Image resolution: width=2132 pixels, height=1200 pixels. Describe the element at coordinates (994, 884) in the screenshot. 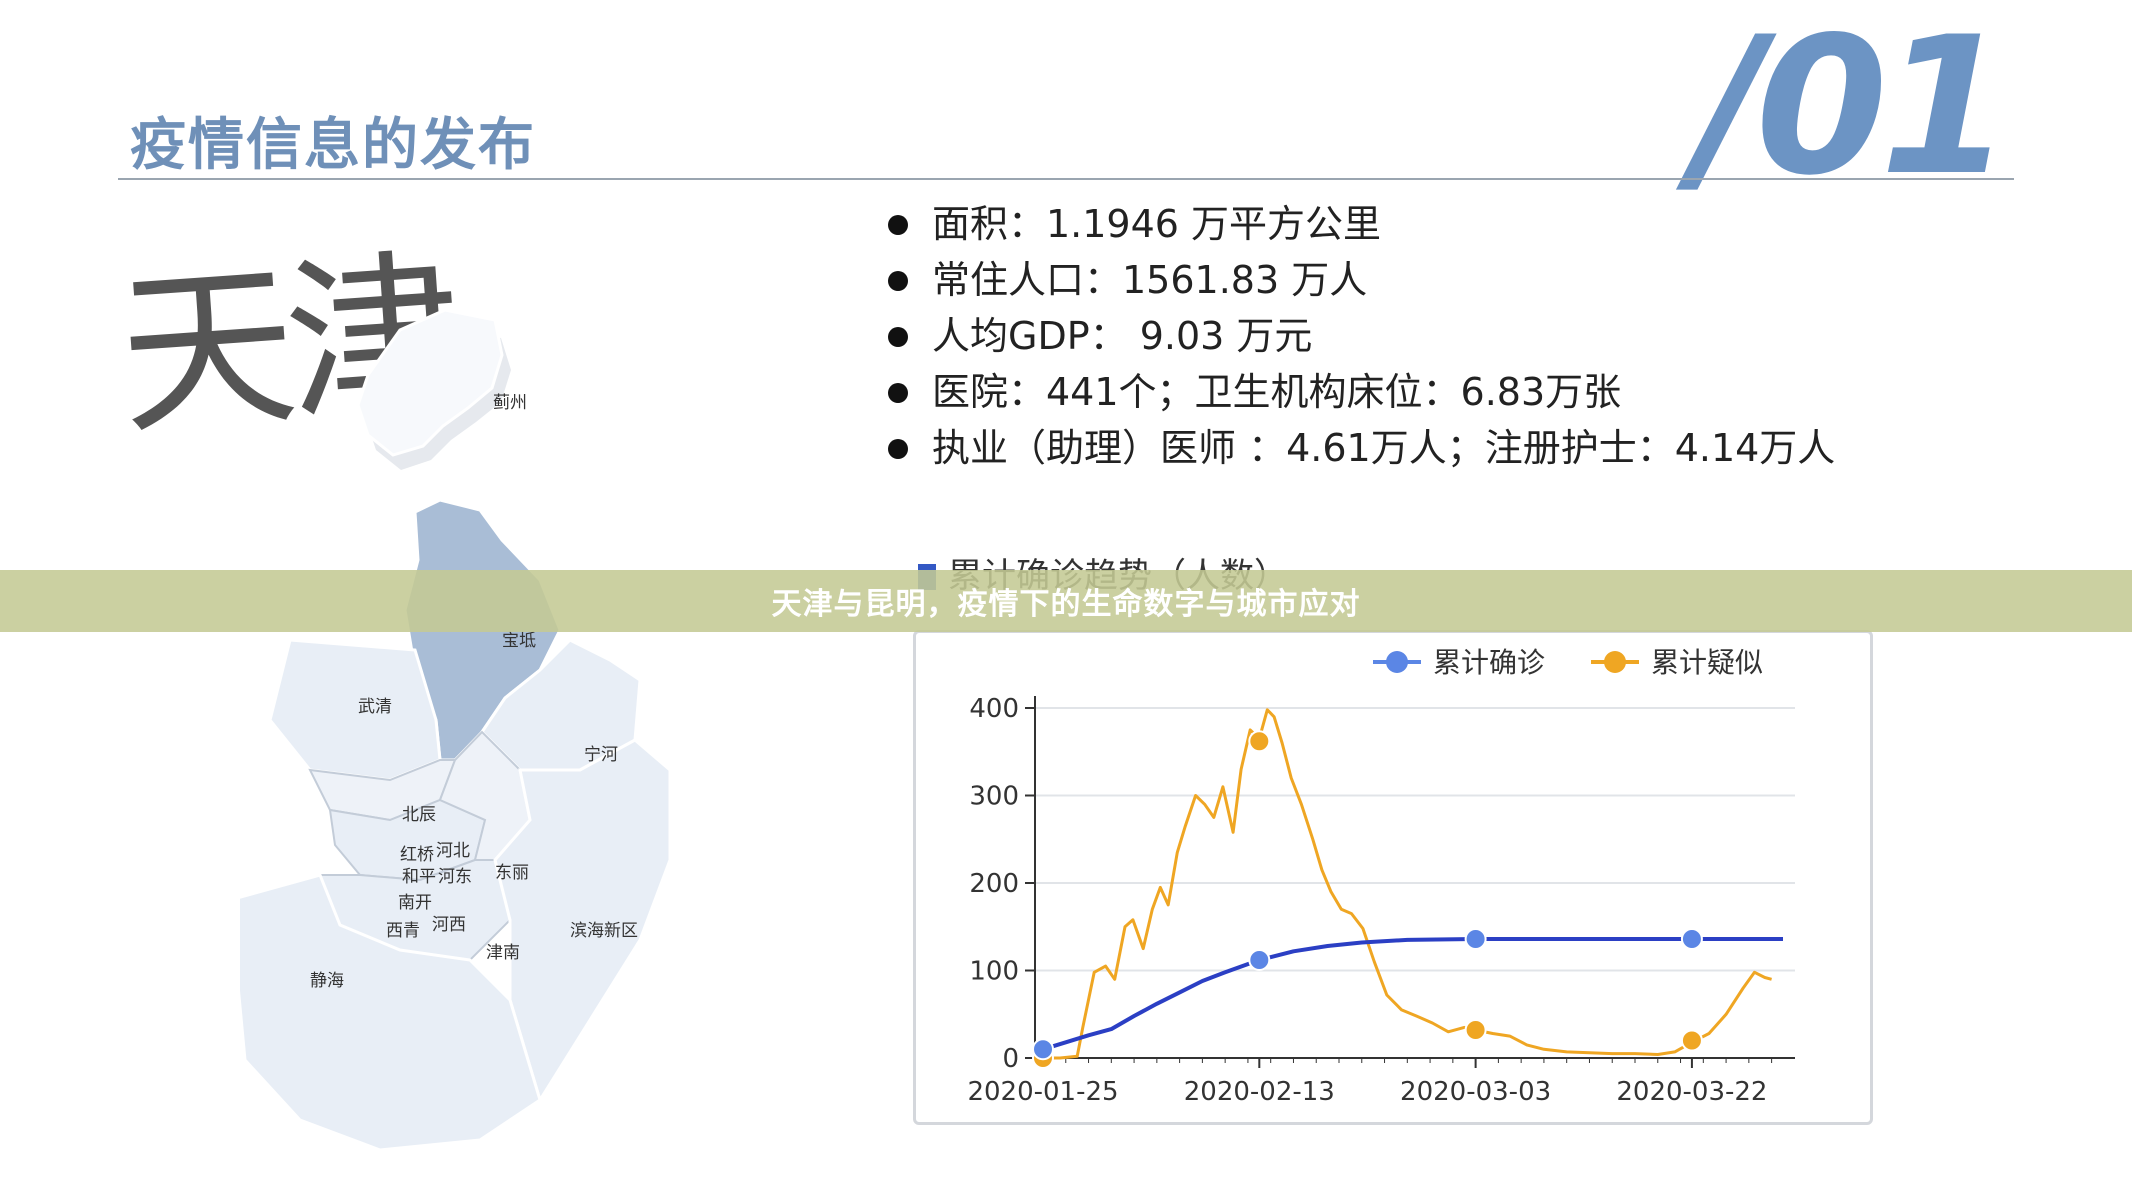

I see `y-tick-label: 200` at that location.